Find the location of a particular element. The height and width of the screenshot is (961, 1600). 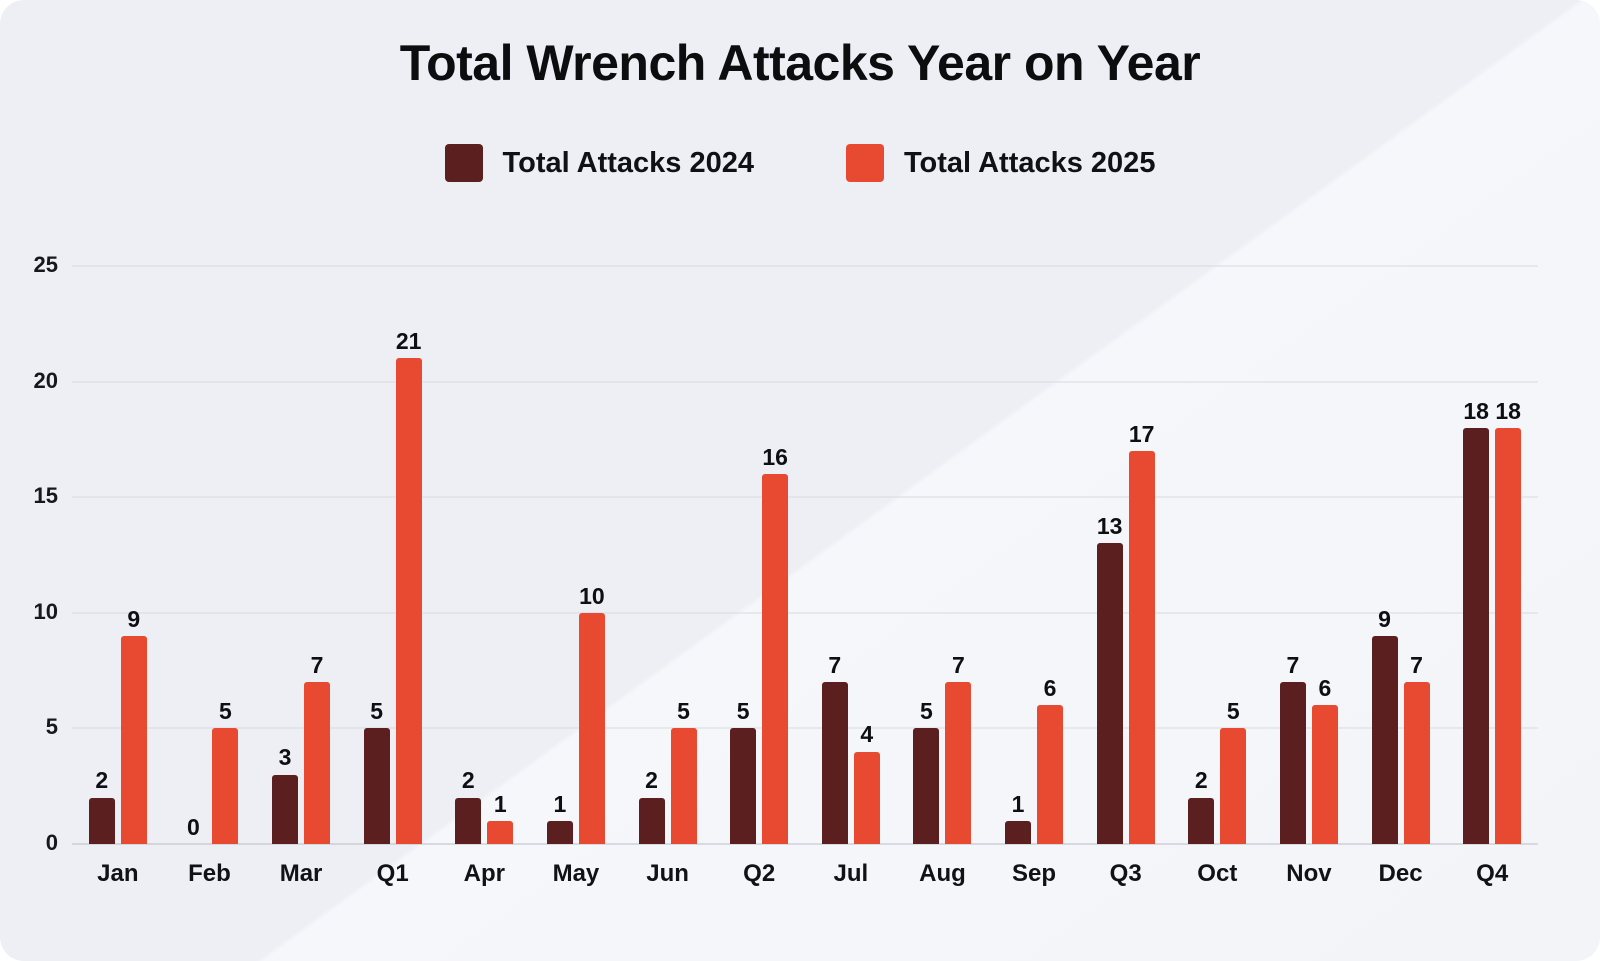

legend-swatch-icon is located at coordinates (463, 163).